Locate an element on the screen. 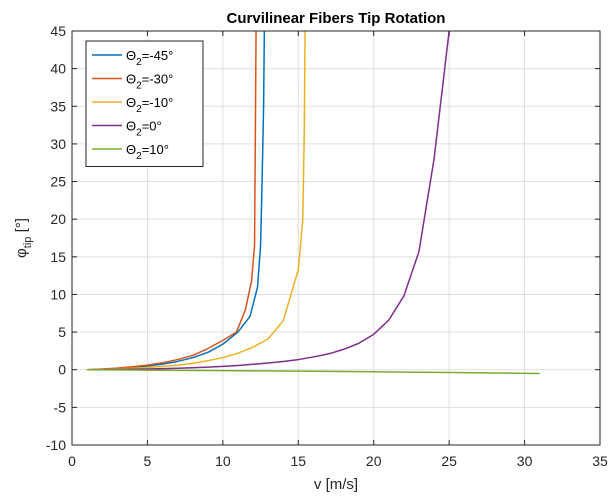 The image size is (610, 497). legend-box is located at coordinates (144, 103).